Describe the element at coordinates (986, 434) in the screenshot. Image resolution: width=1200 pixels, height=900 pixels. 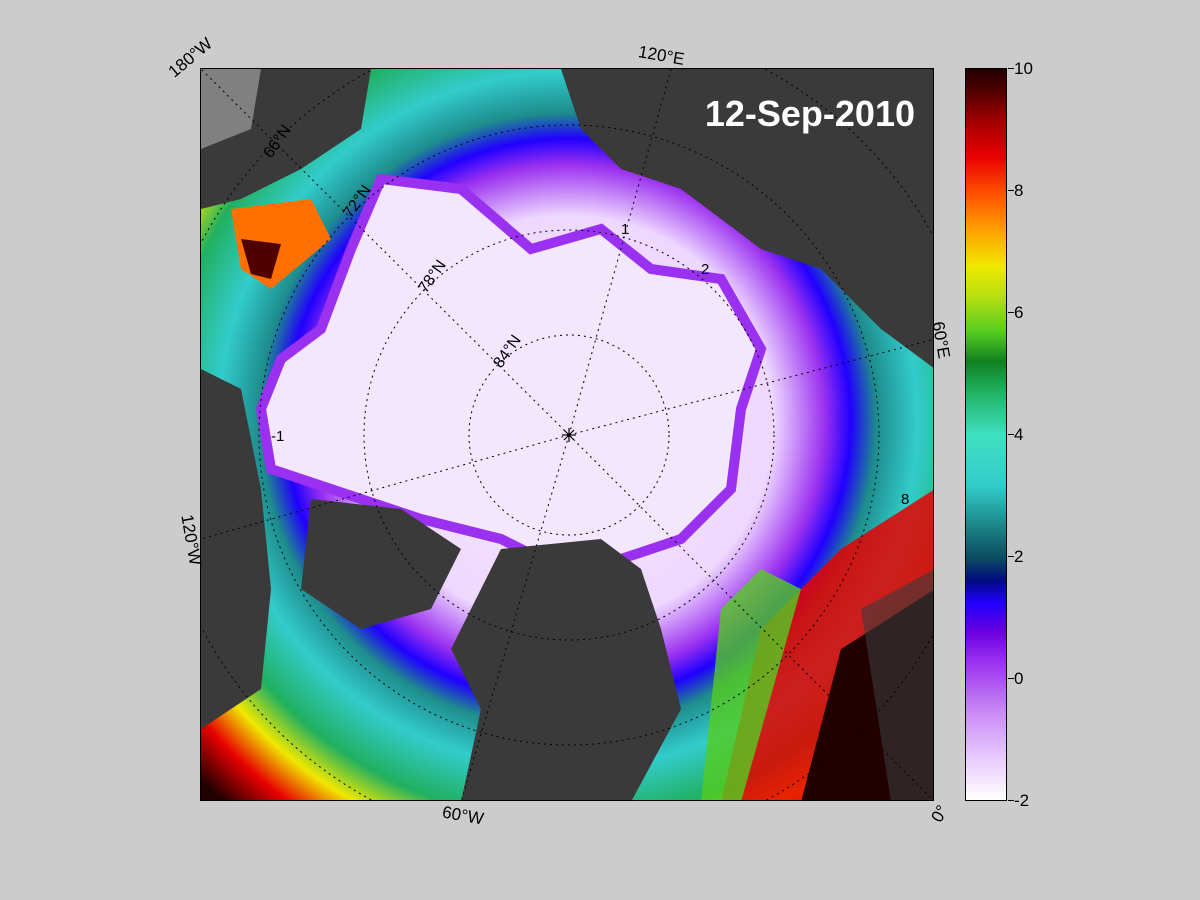
I see `colorbar` at that location.